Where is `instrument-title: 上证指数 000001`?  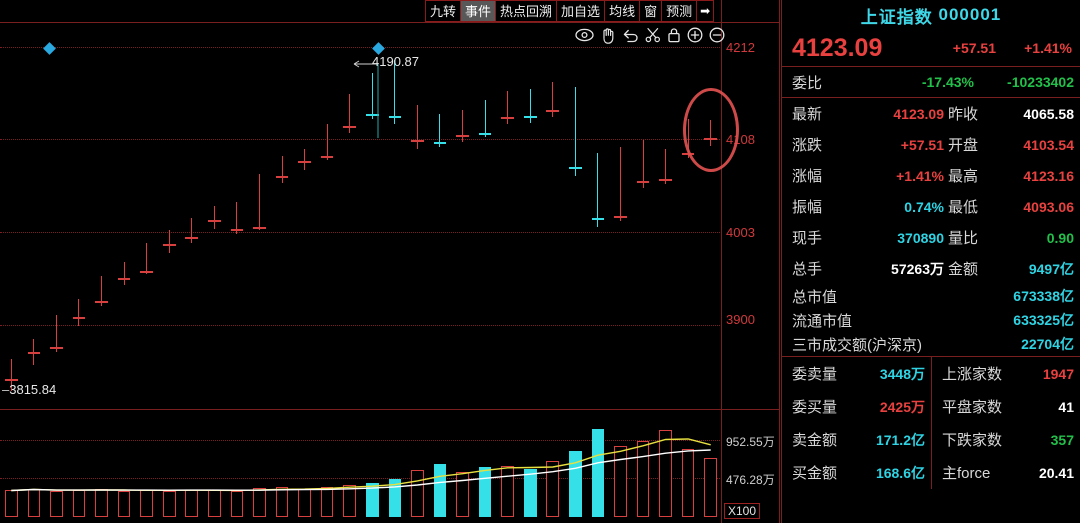
instrument-title: 上证指数 000001 is located at coordinates (931, 15).